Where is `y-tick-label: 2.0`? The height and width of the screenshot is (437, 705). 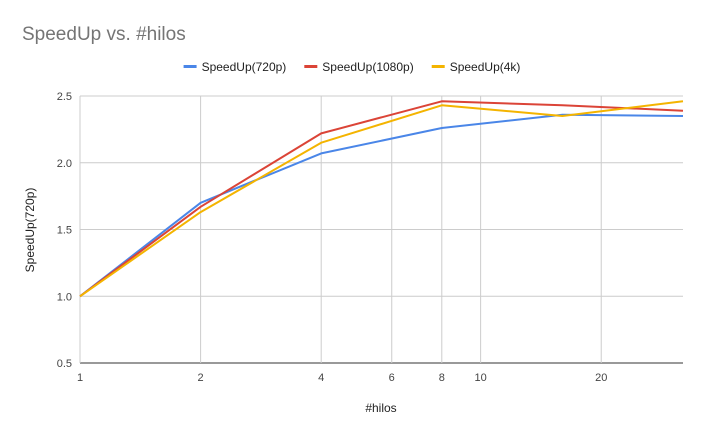 y-tick-label: 2.0 is located at coordinates (64, 164).